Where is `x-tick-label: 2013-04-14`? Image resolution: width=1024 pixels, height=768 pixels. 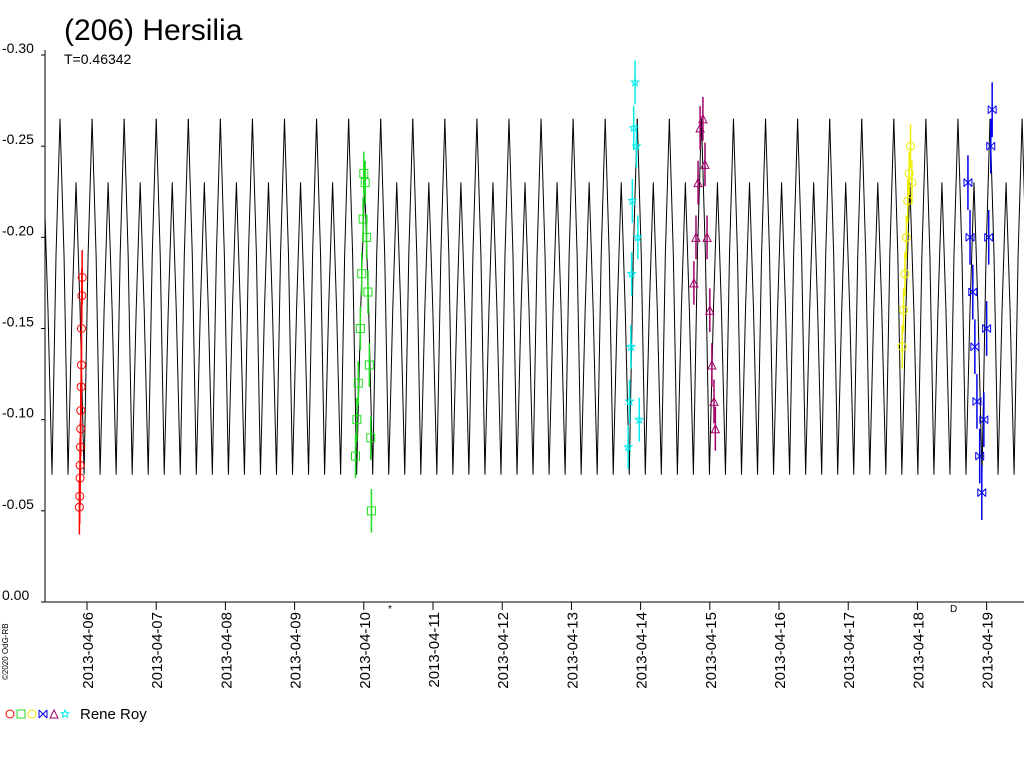
x-tick-label: 2013-04-14 is located at coordinates (642, 650).